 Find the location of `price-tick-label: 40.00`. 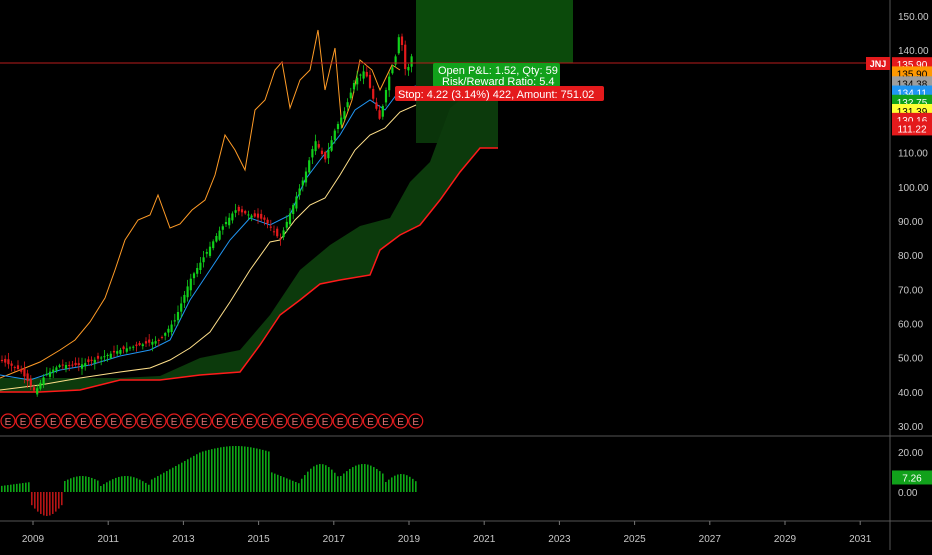

price-tick-label: 40.00 is located at coordinates (910, 393).